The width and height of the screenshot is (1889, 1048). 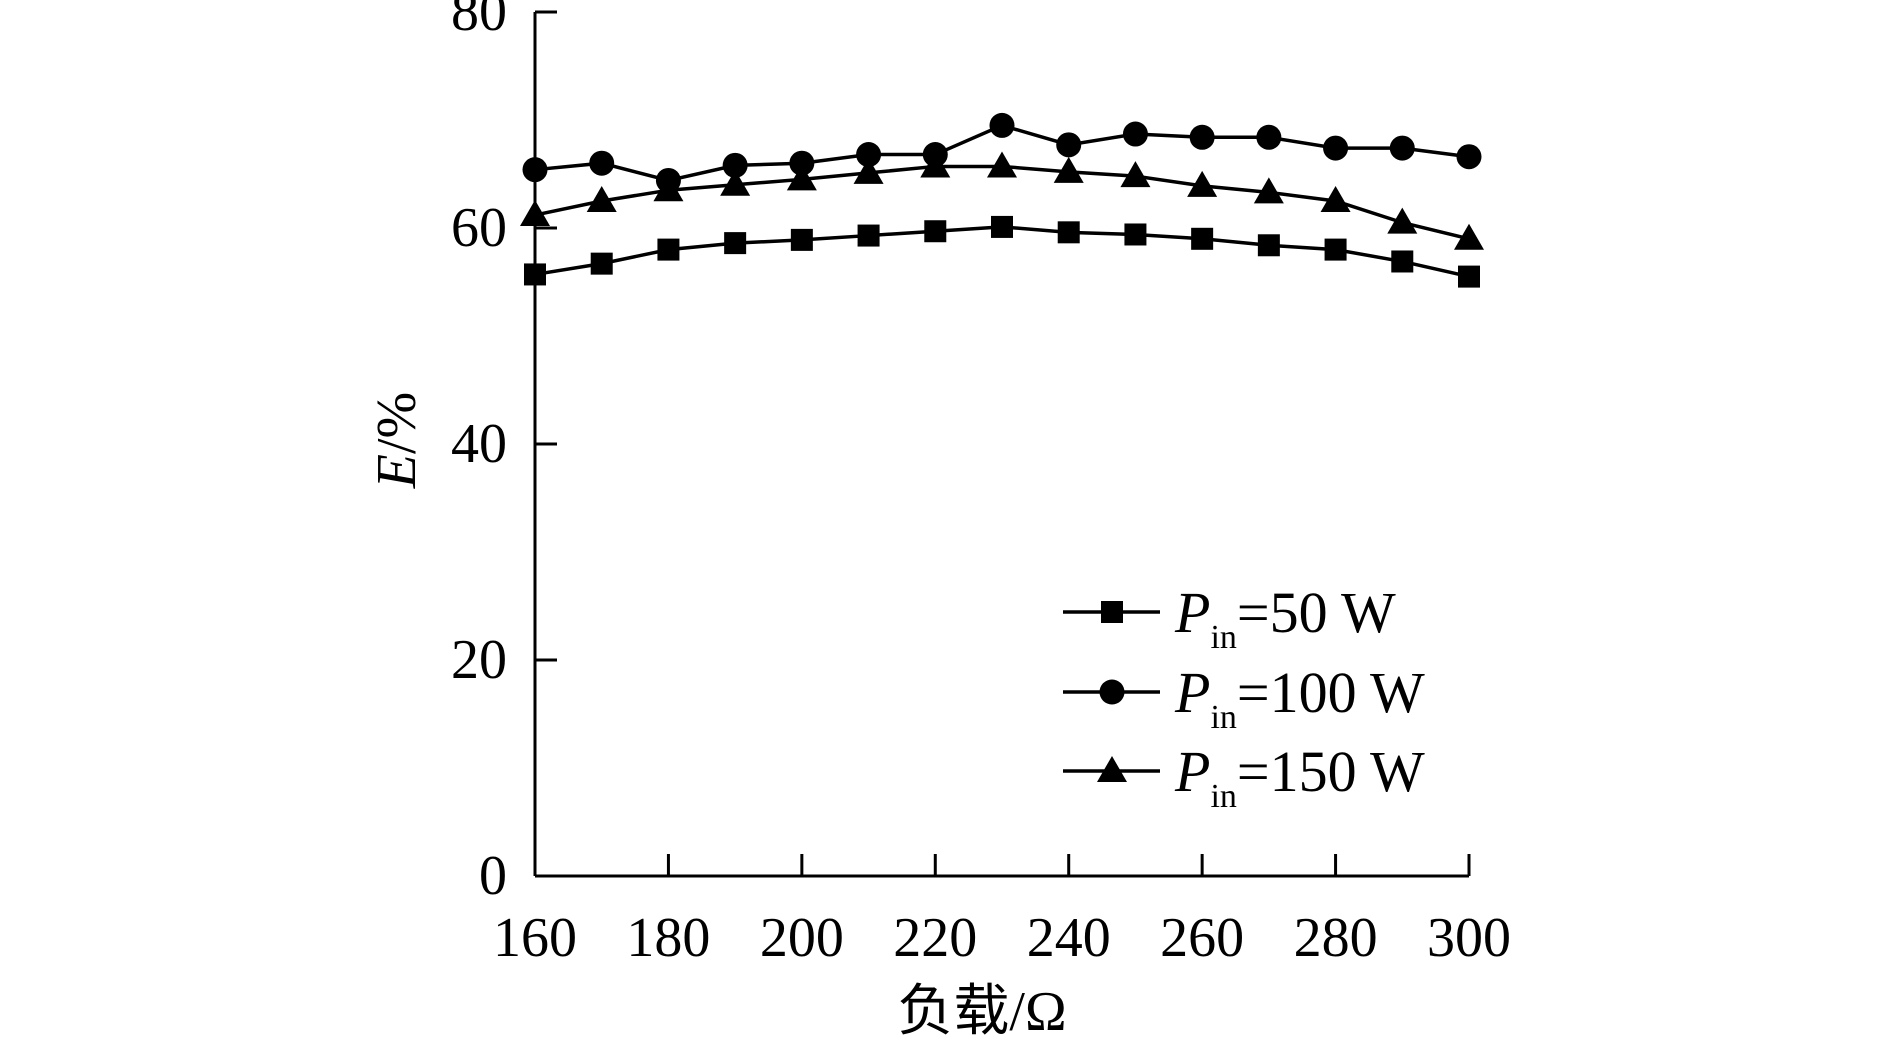 I want to click on legend-label-triangle: Pin=150 W, so click(x=1299, y=777).